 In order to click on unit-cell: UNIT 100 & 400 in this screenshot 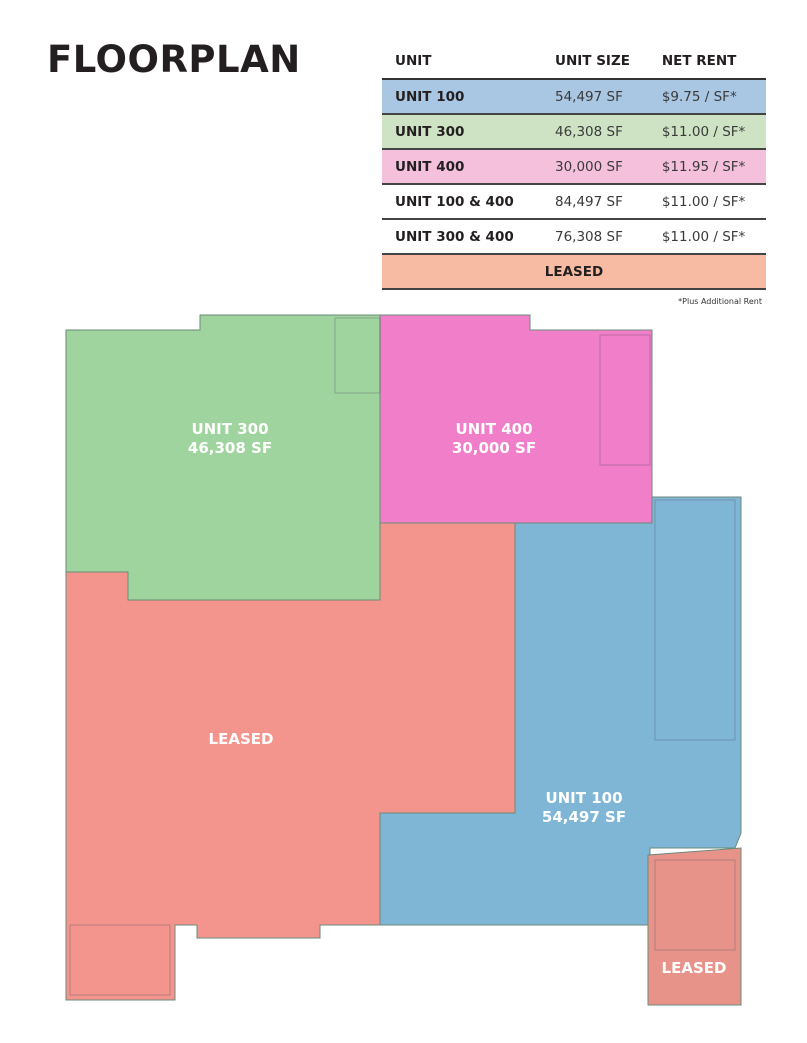, I will do `click(462, 202)`.